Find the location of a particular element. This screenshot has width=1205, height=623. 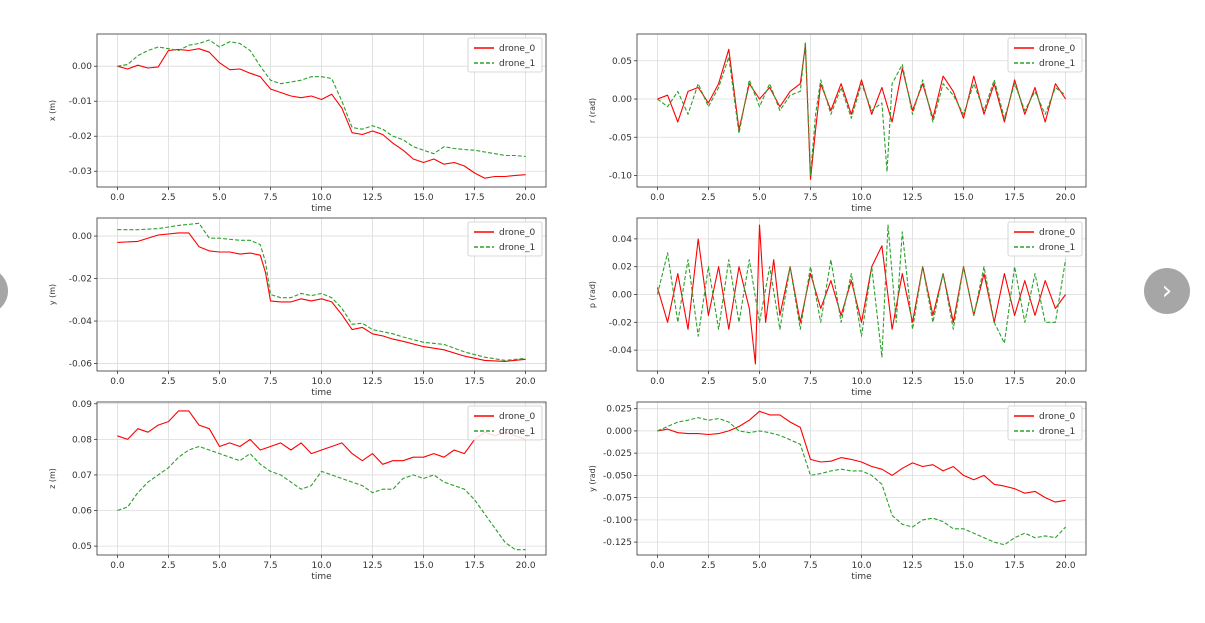

previous-slide-button: ‹ is located at coordinates (4, 291).